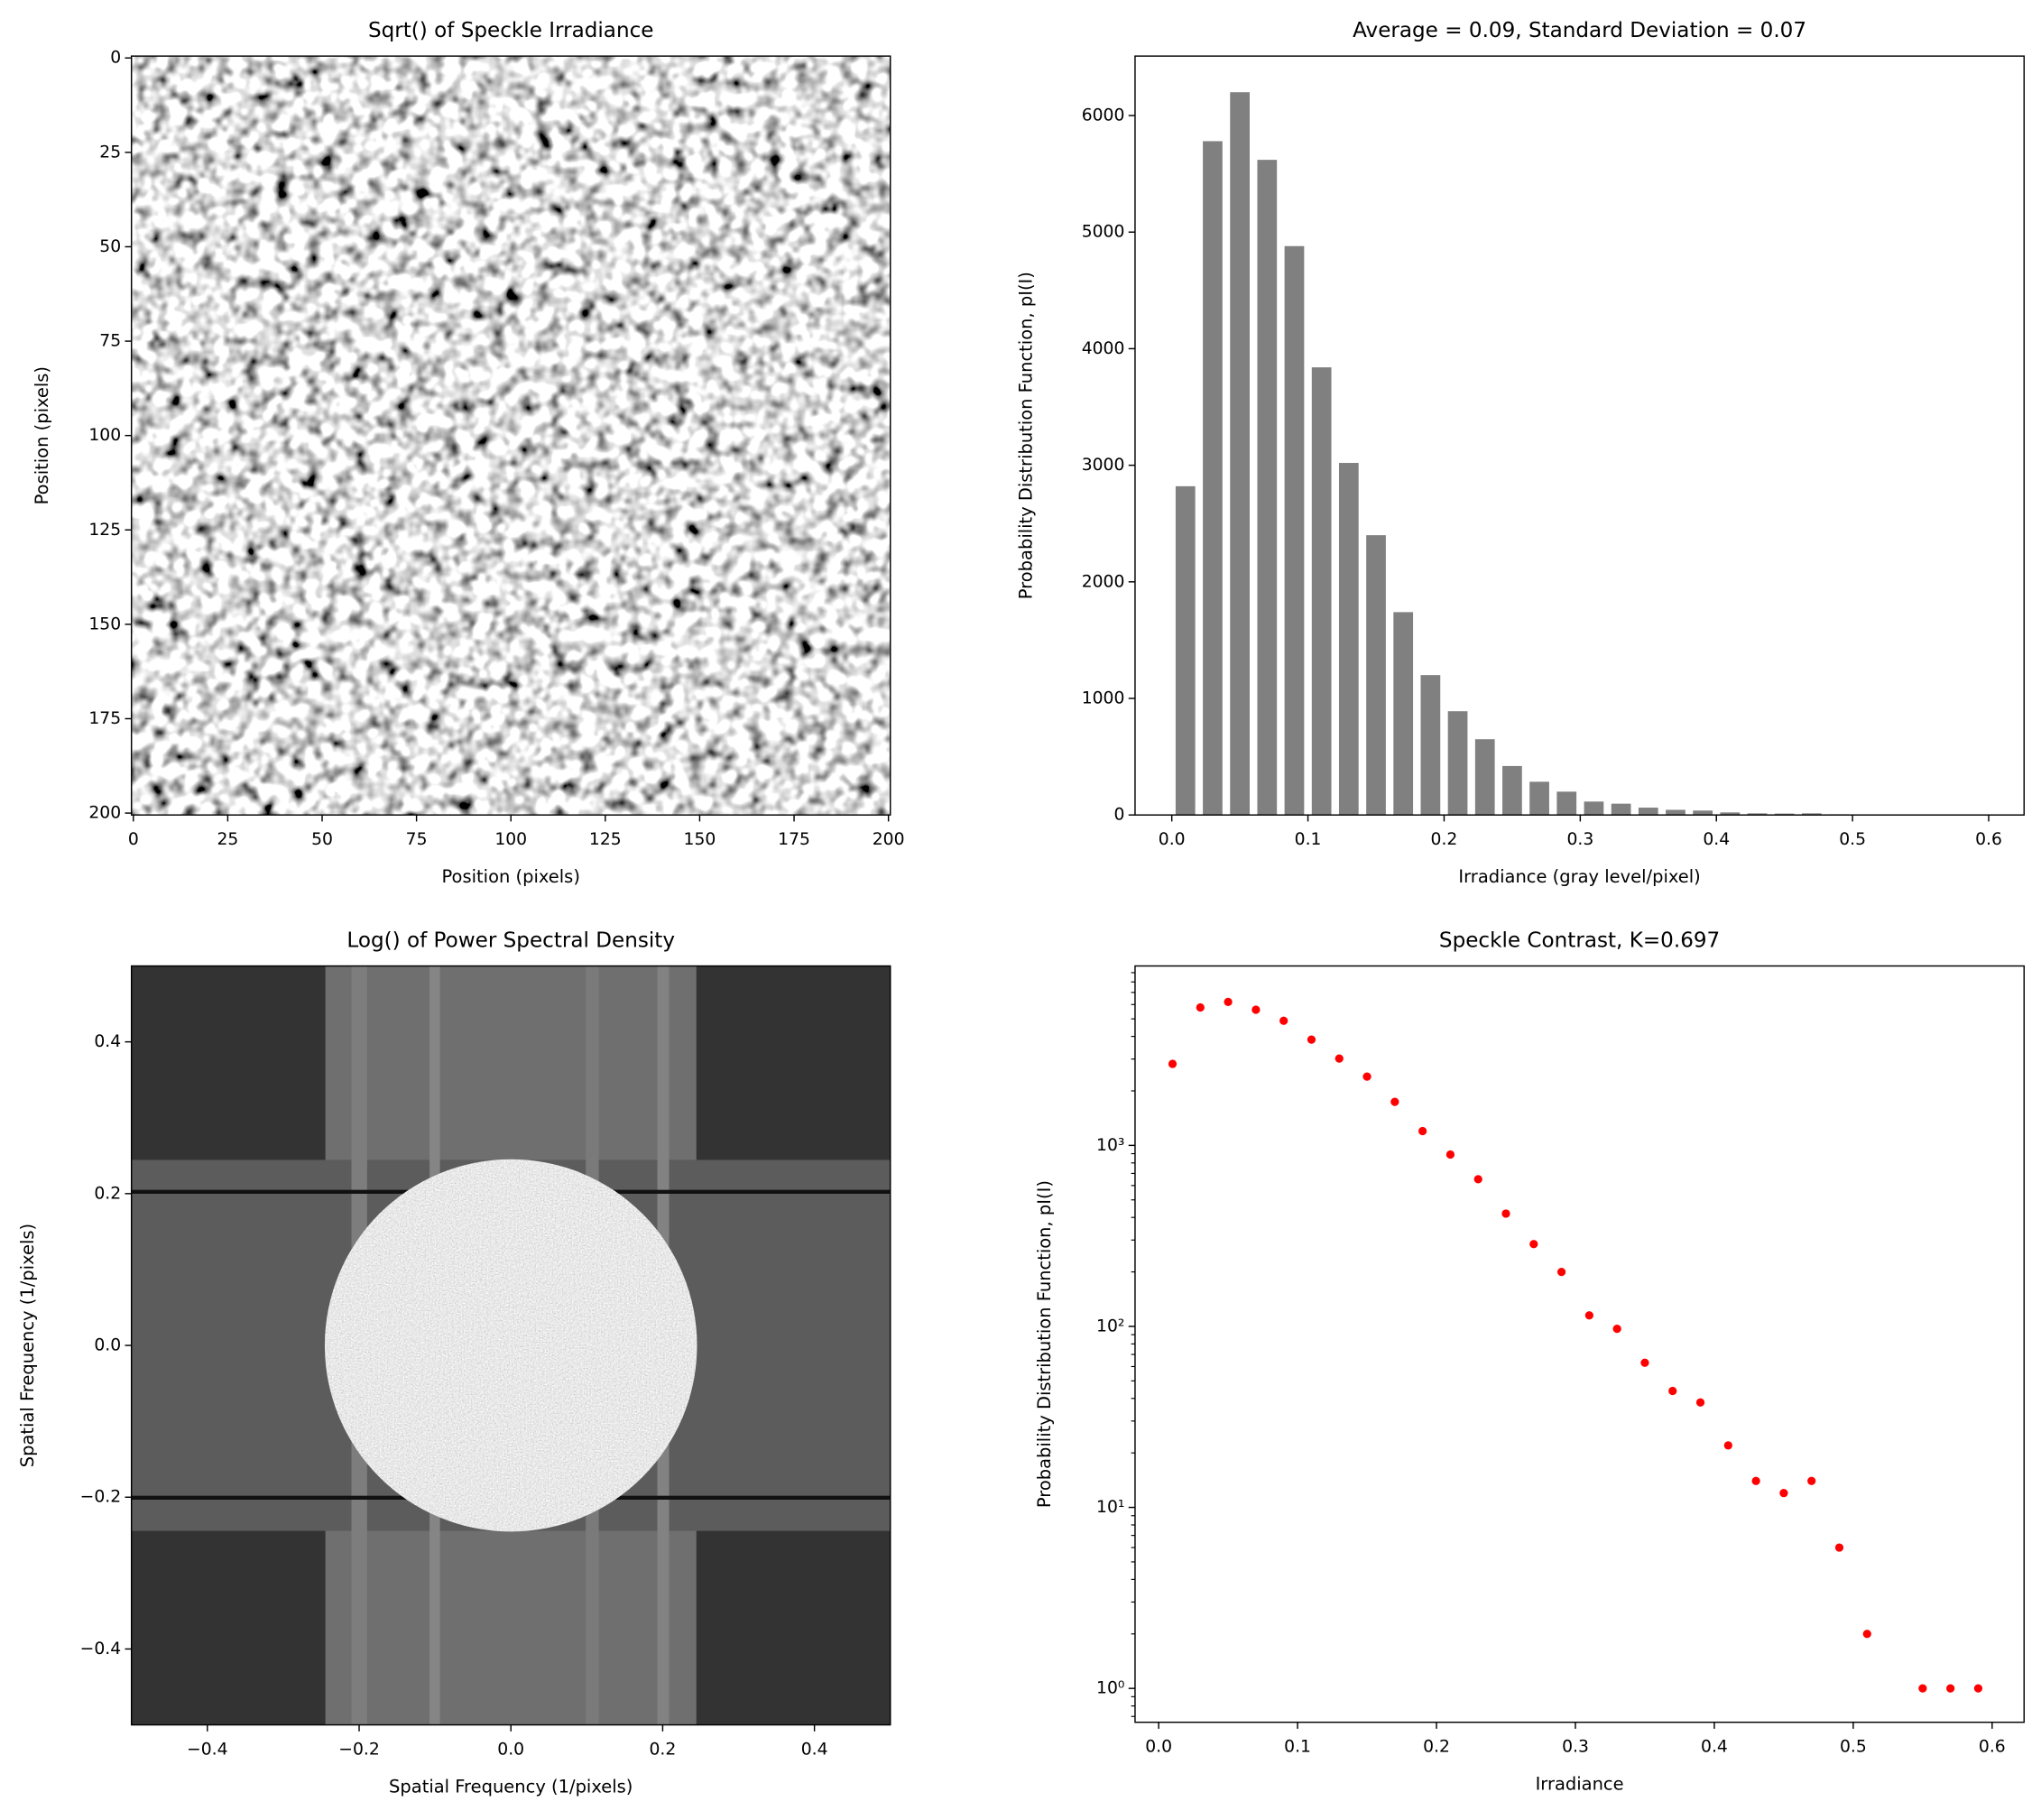 The height and width of the screenshot is (1820, 2041). Describe the element at coordinates (511, 30) in the screenshot. I see `chart-title: Sqrt() of Speckle Irradiance` at that location.